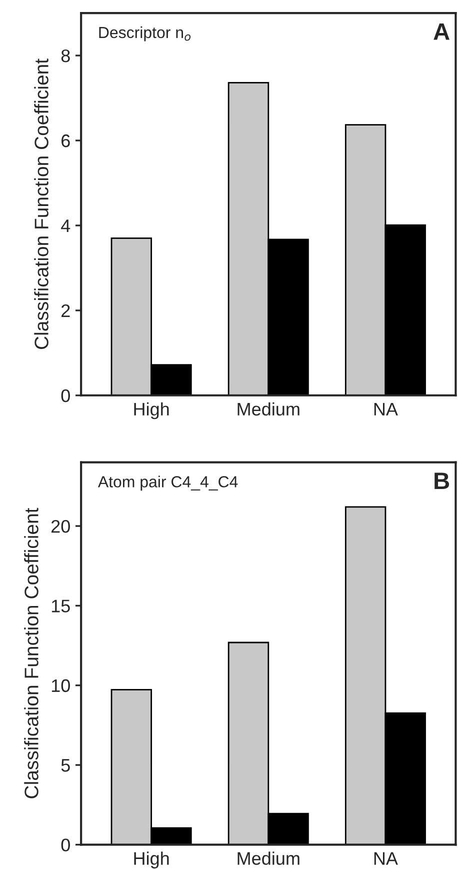 The image size is (458, 869). Describe the element at coordinates (65, 226) in the screenshot. I see `y-tick-label: 4` at that location.